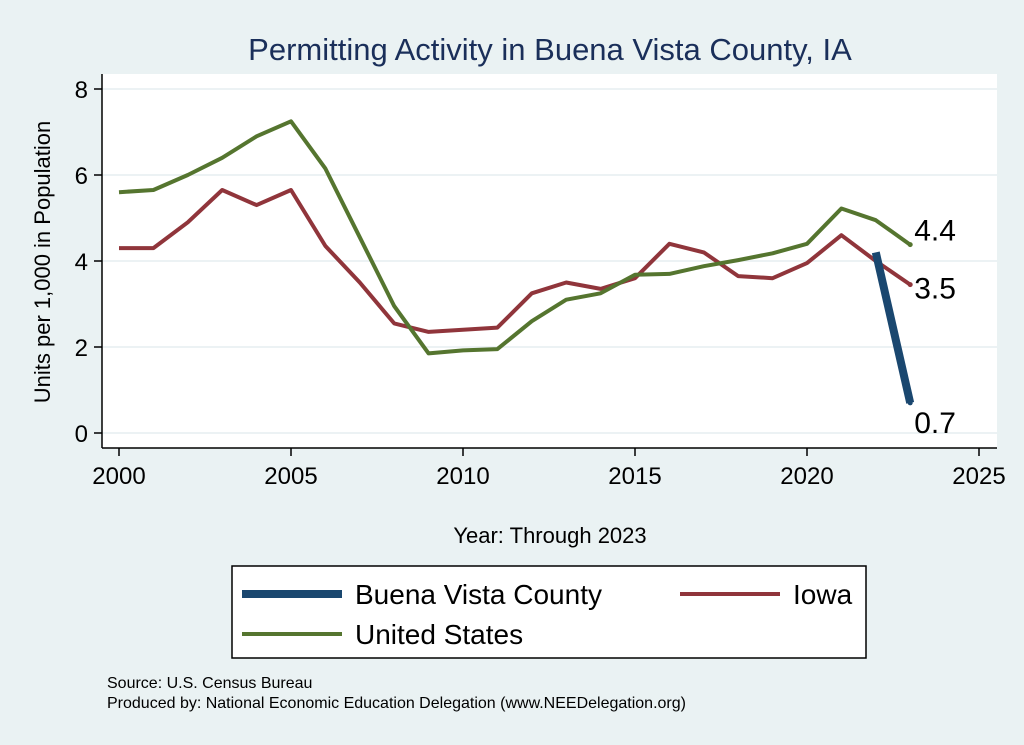  What do you see at coordinates (462, 476) in the screenshot?
I see `x-tick-label: 2010` at bounding box center [462, 476].